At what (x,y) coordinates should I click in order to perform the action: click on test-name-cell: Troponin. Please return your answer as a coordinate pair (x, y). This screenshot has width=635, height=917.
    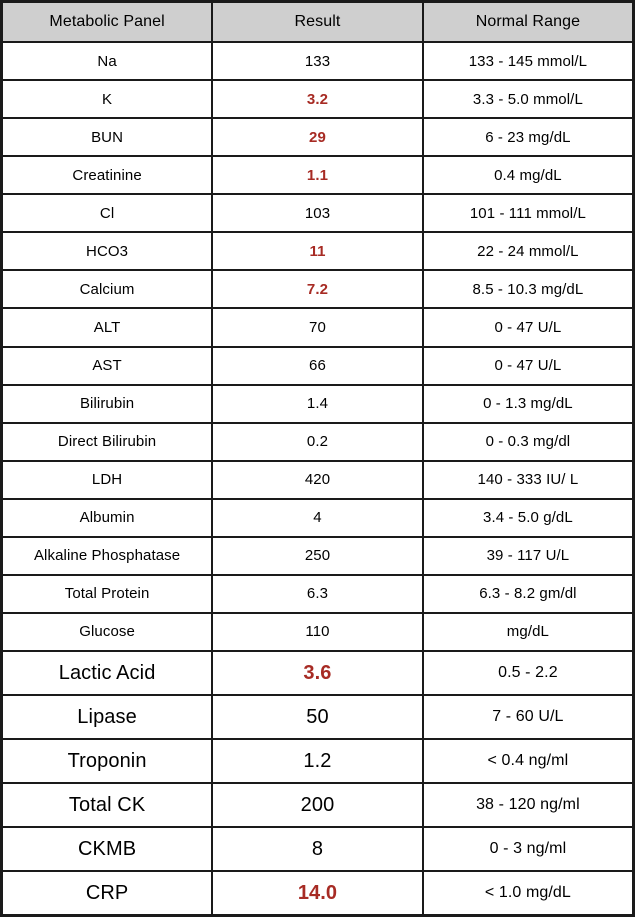
    Looking at the image, I should click on (107, 761).